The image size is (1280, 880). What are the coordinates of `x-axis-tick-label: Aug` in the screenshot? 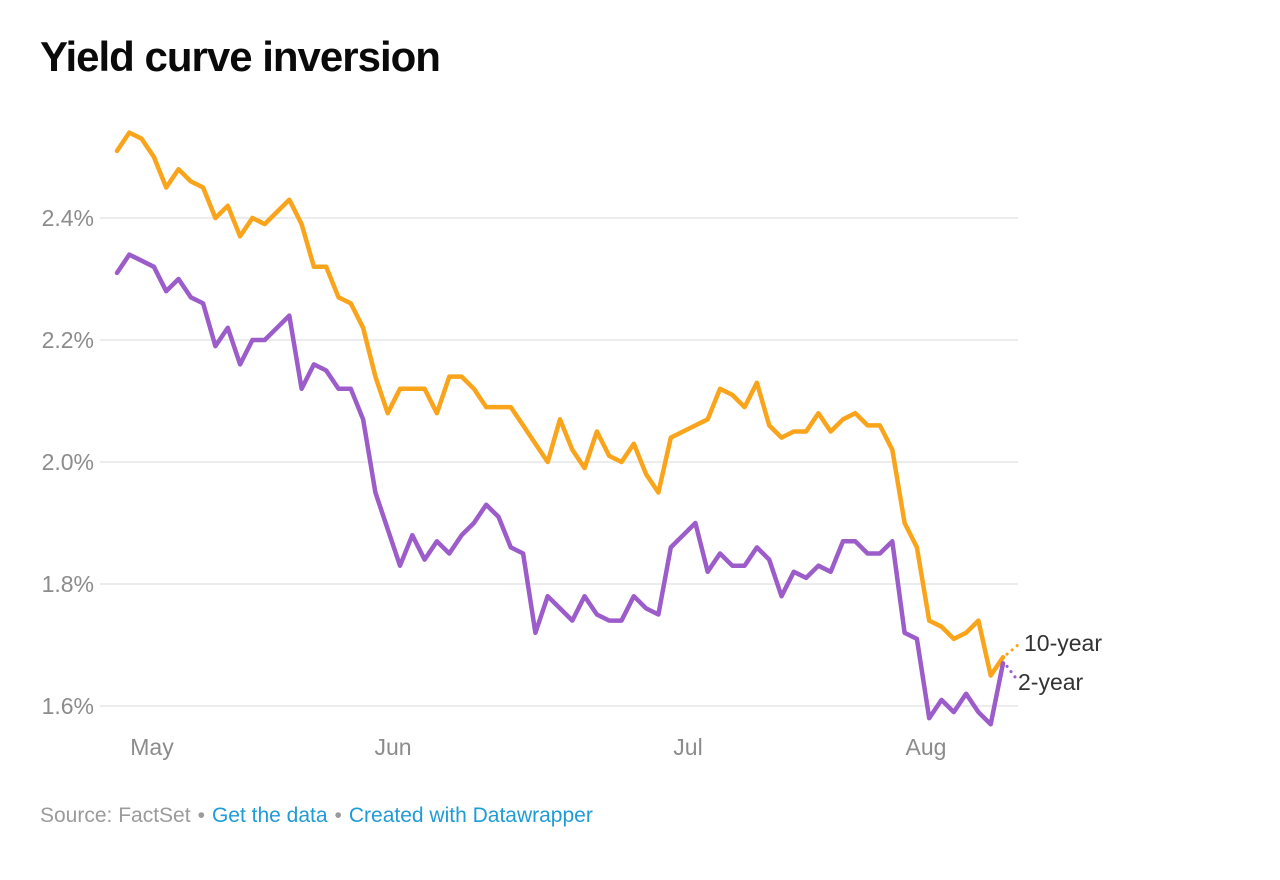 It's located at (926, 747).